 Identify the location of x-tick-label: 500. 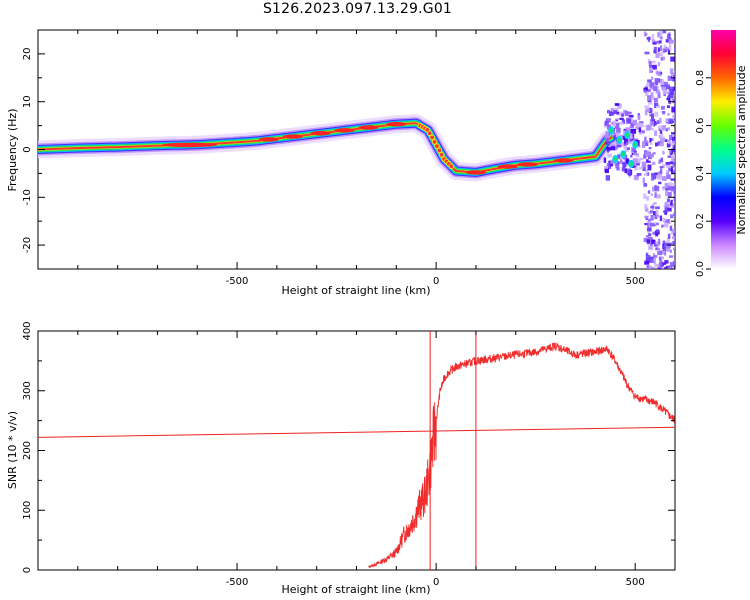
(635, 281).